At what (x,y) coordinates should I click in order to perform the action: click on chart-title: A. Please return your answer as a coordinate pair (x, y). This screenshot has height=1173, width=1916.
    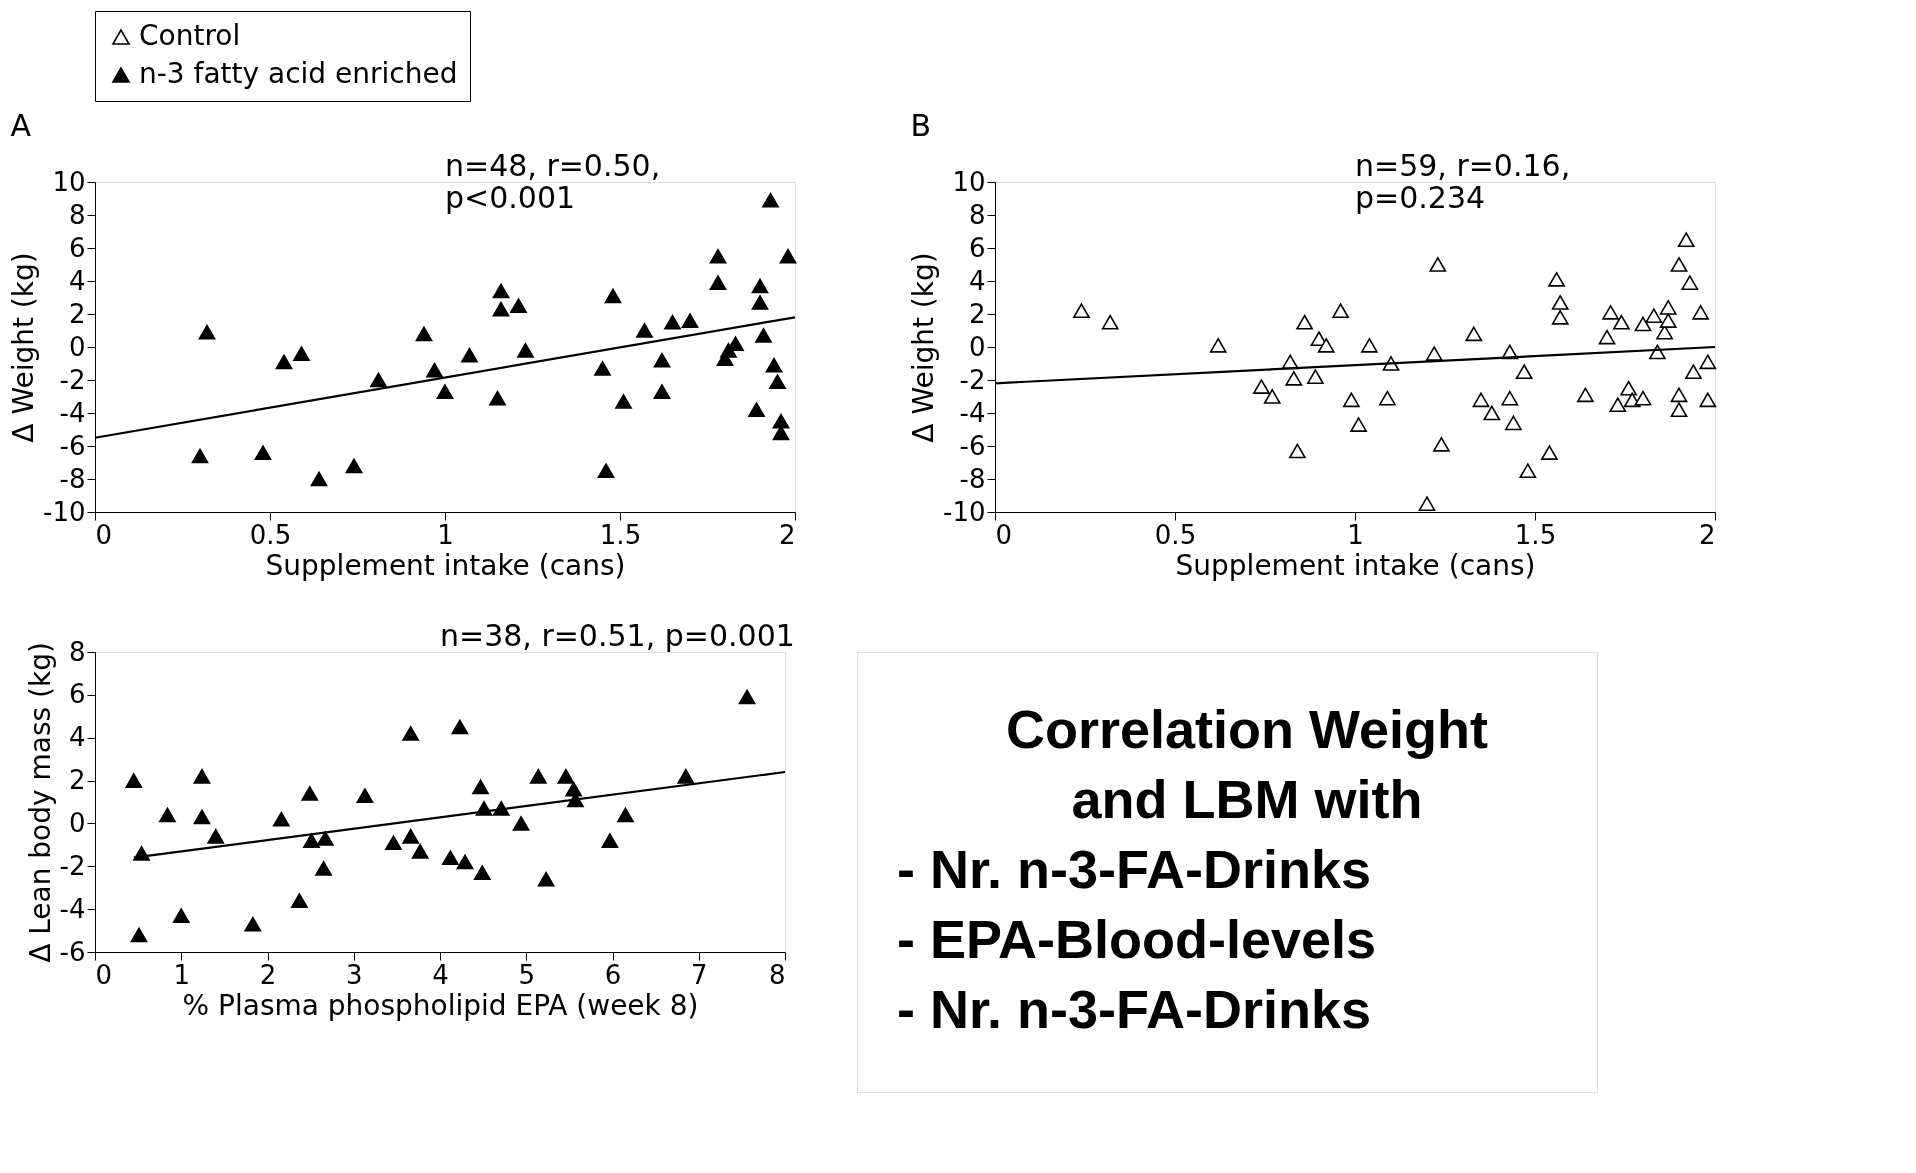
    Looking at the image, I should click on (21, 125).